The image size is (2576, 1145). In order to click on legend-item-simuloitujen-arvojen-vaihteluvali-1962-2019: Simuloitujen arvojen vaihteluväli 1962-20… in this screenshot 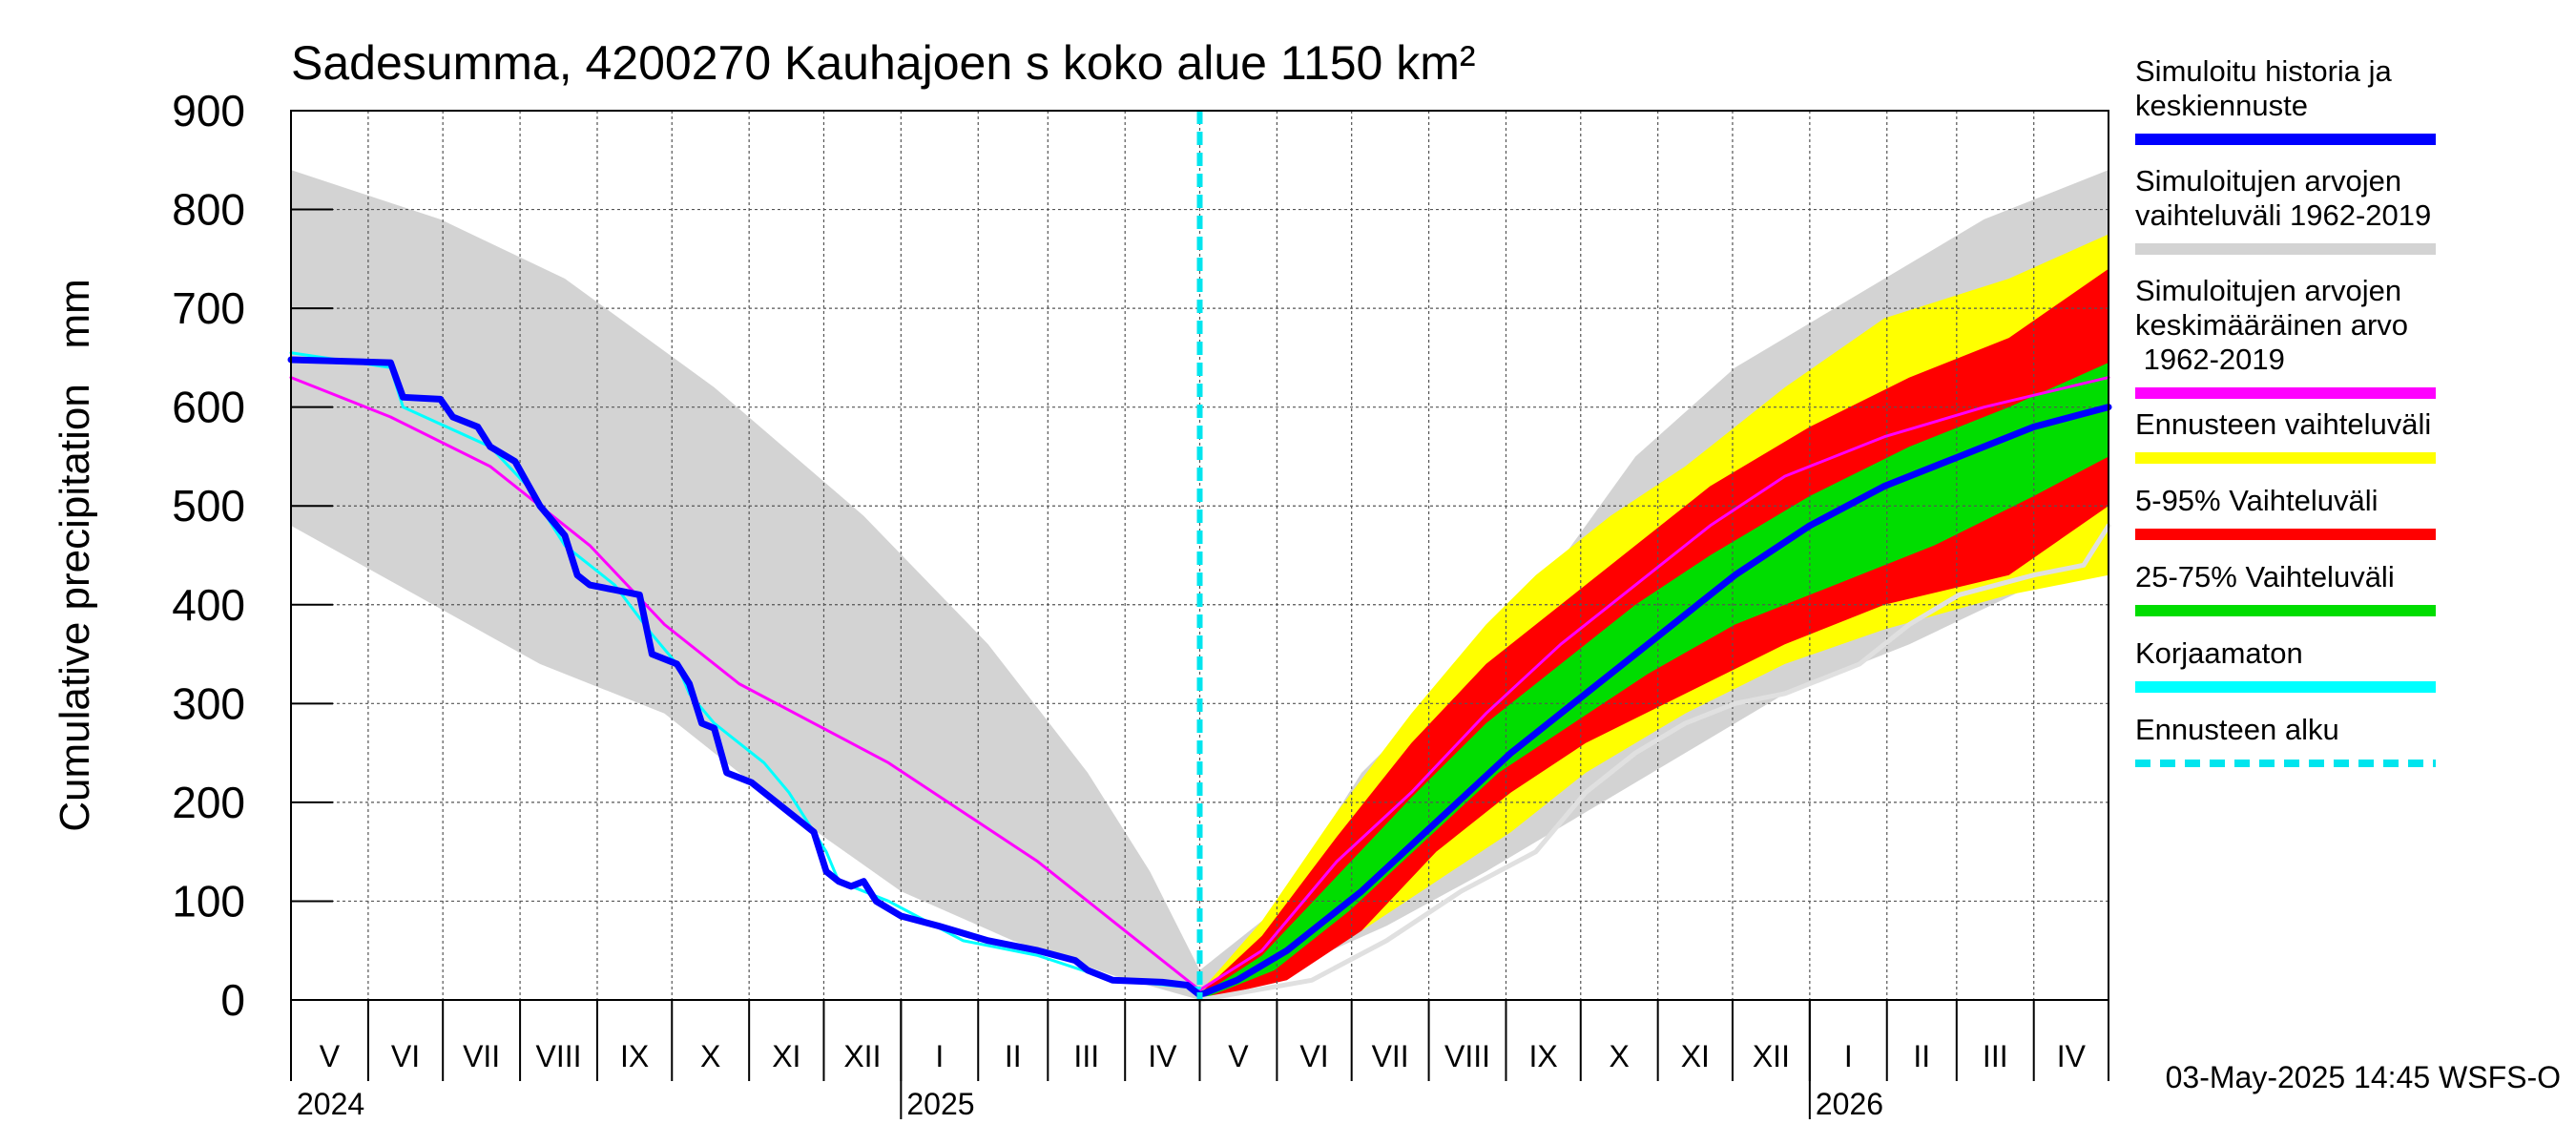, I will do `click(2285, 210)`.